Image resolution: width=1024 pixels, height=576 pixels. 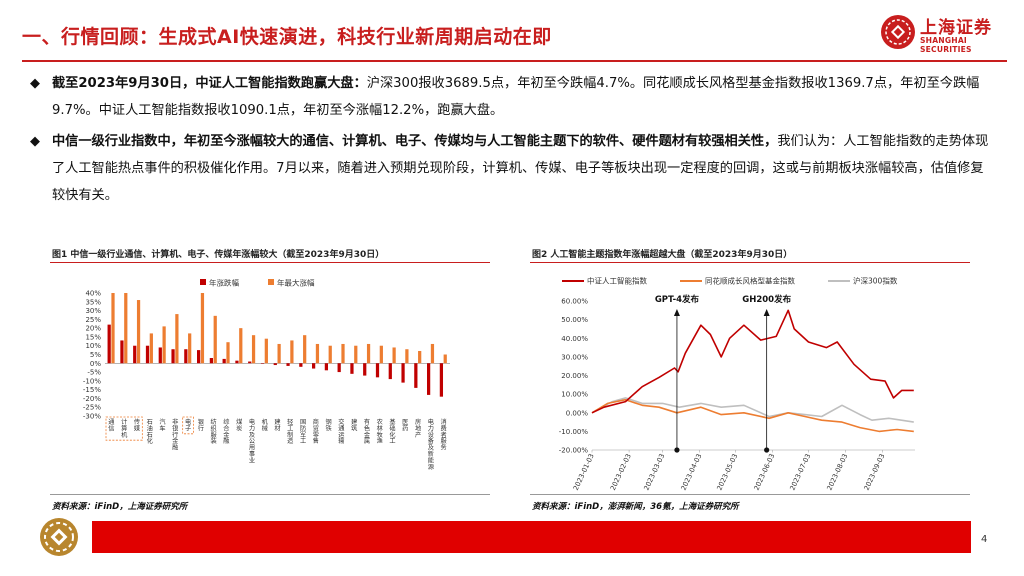 I want to click on x-tick-label: 纺织服装, so click(x=214, y=431).